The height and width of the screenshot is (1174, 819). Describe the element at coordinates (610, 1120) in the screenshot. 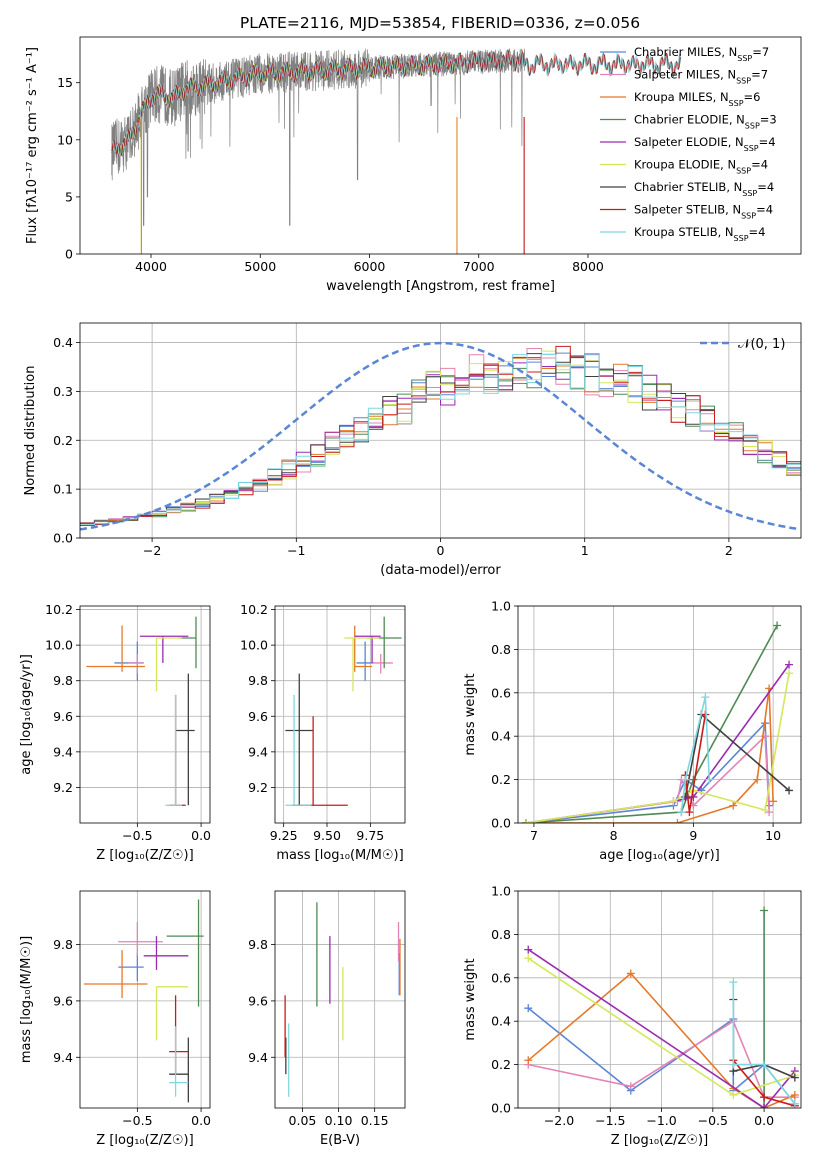

I see `x-tick-label: −1.5` at that location.